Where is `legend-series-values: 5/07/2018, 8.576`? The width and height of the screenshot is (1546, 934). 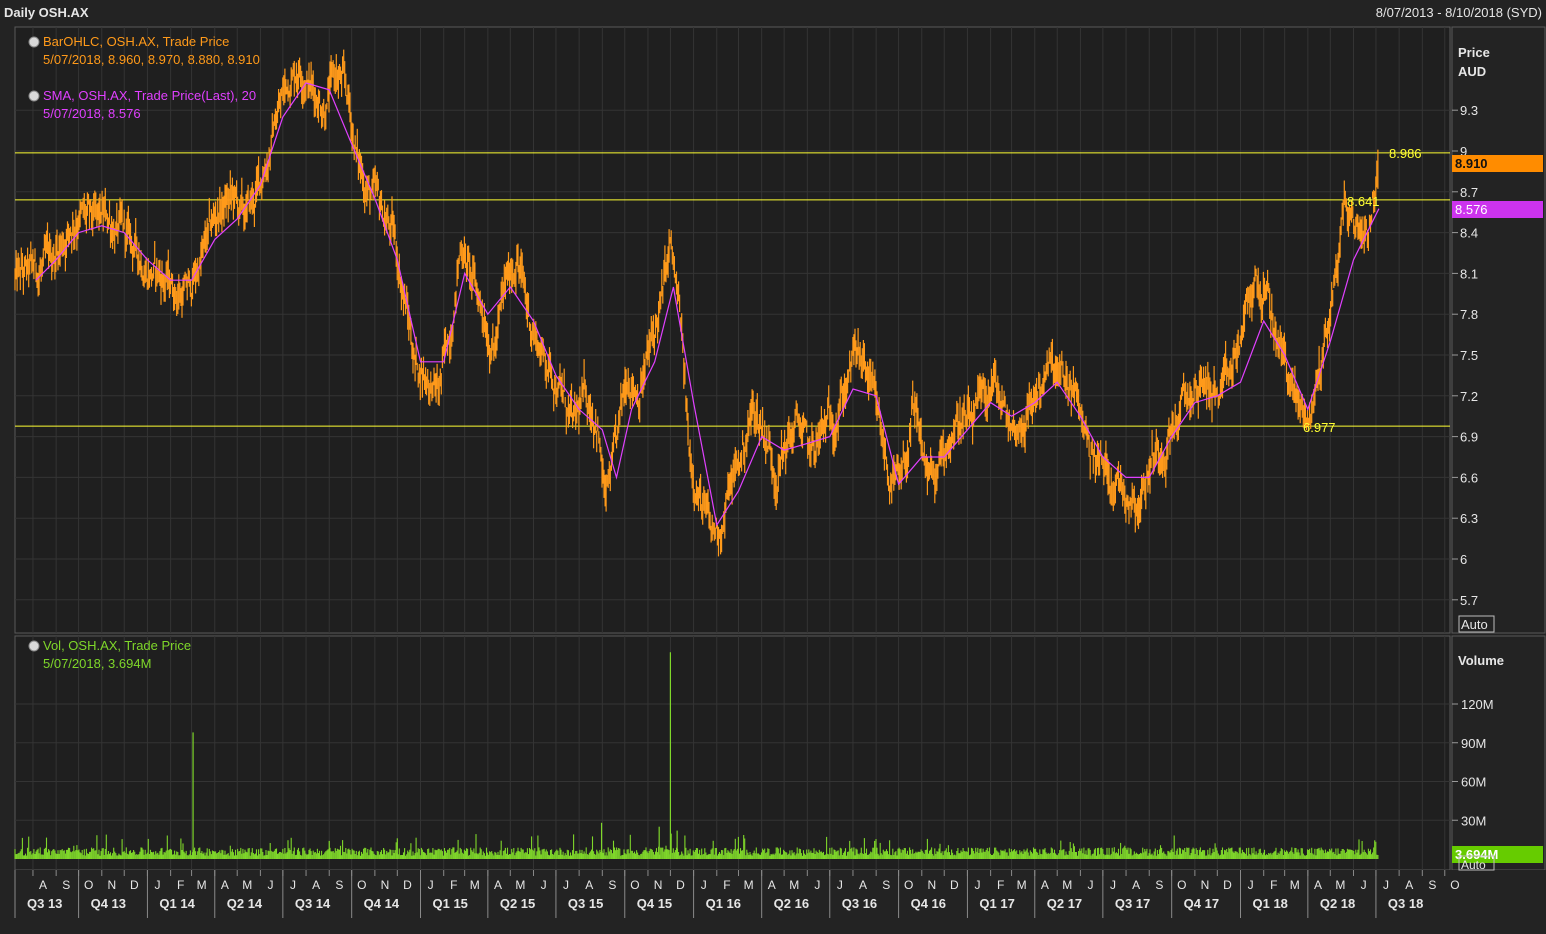
legend-series-values: 5/07/2018, 8.576 is located at coordinates (92, 113).